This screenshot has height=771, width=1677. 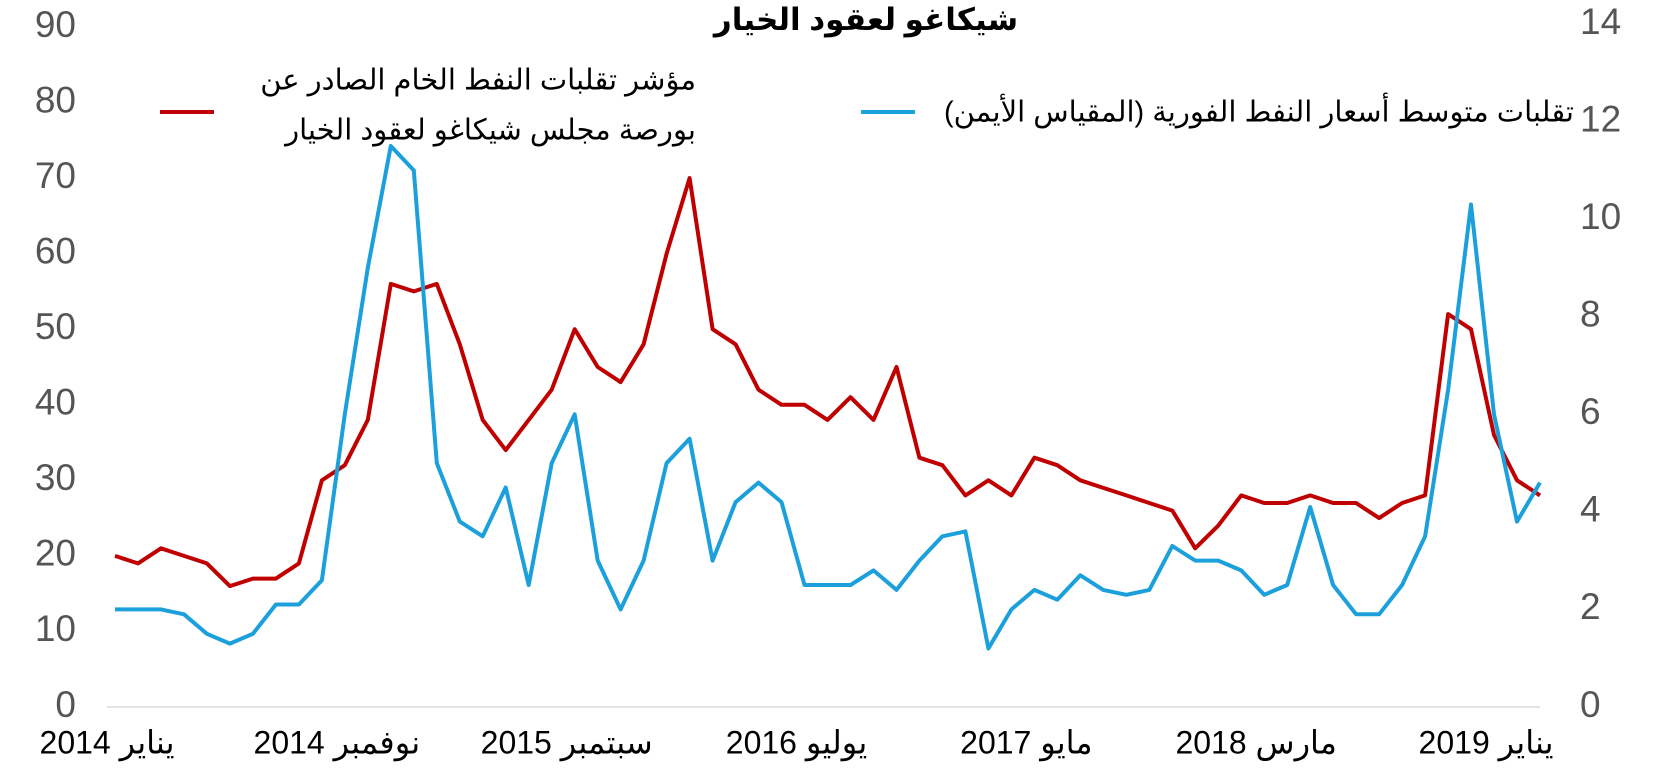 I want to click on chart-title: شيكاغو لعقود الخيار, so click(x=865, y=20).